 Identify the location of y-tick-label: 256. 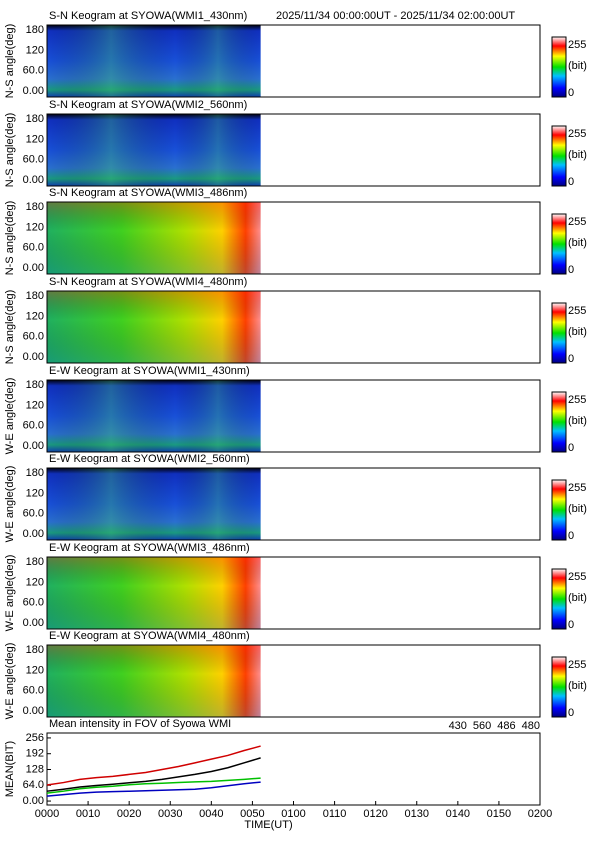
(35, 738).